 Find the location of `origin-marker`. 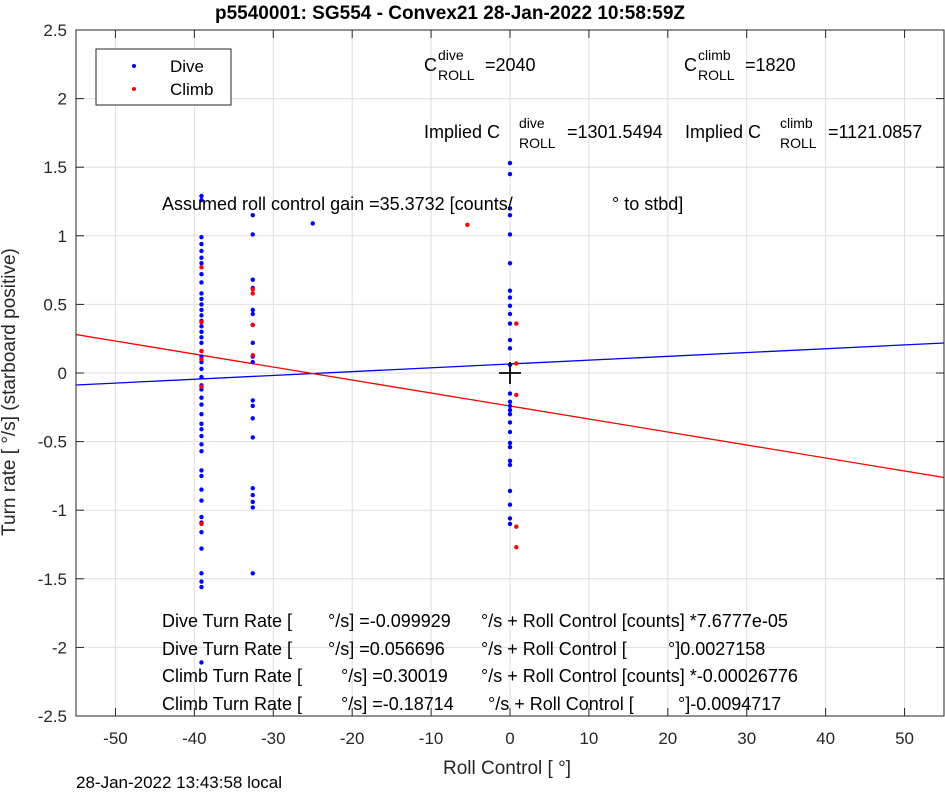

origin-marker is located at coordinates (510, 373).